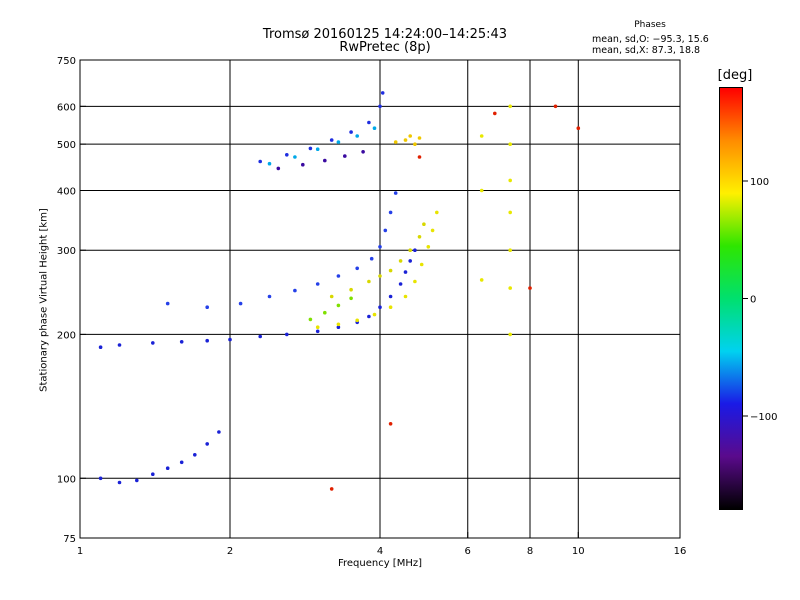 The image size is (800, 600). What do you see at coordinates (44, 300) in the screenshot?
I see `y-axis-label: Stationary phase Virtual Height [km]` at bounding box center [44, 300].